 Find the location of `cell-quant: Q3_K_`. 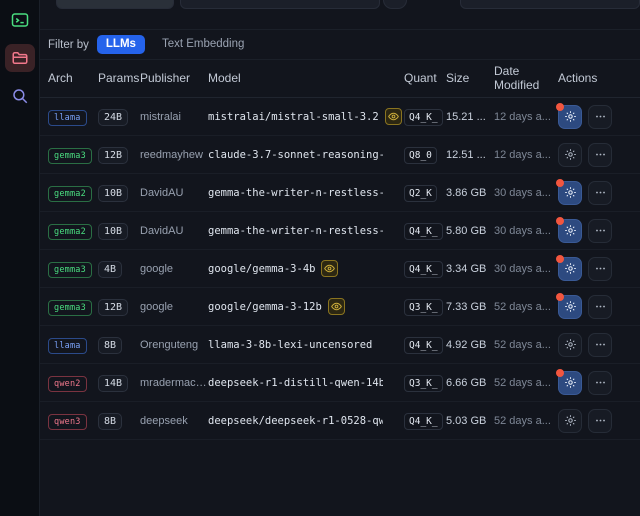

cell-quant: Q3_K_ is located at coordinates (425, 382).